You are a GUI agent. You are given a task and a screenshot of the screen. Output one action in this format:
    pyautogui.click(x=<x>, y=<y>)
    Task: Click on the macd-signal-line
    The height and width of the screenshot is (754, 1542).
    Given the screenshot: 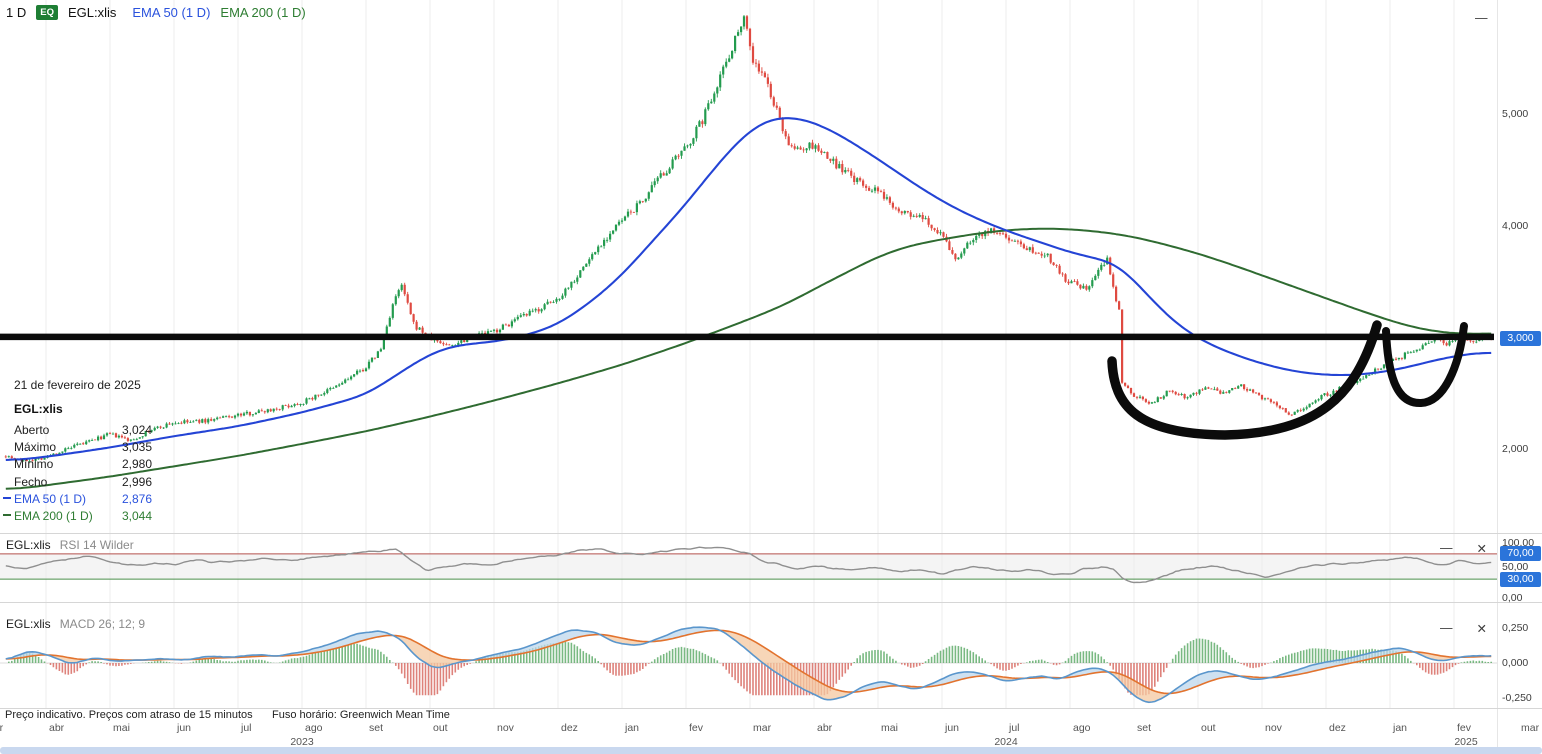 What is the action you would take?
    pyautogui.click(x=748, y=662)
    